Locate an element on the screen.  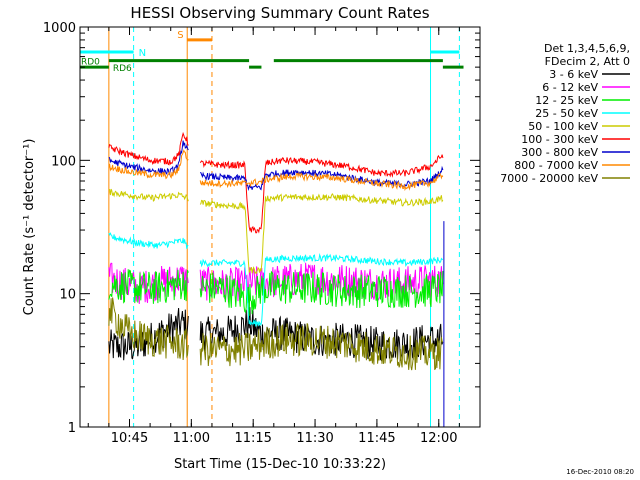
legend-label: 25 - 50 keV is located at coordinates (566, 113).